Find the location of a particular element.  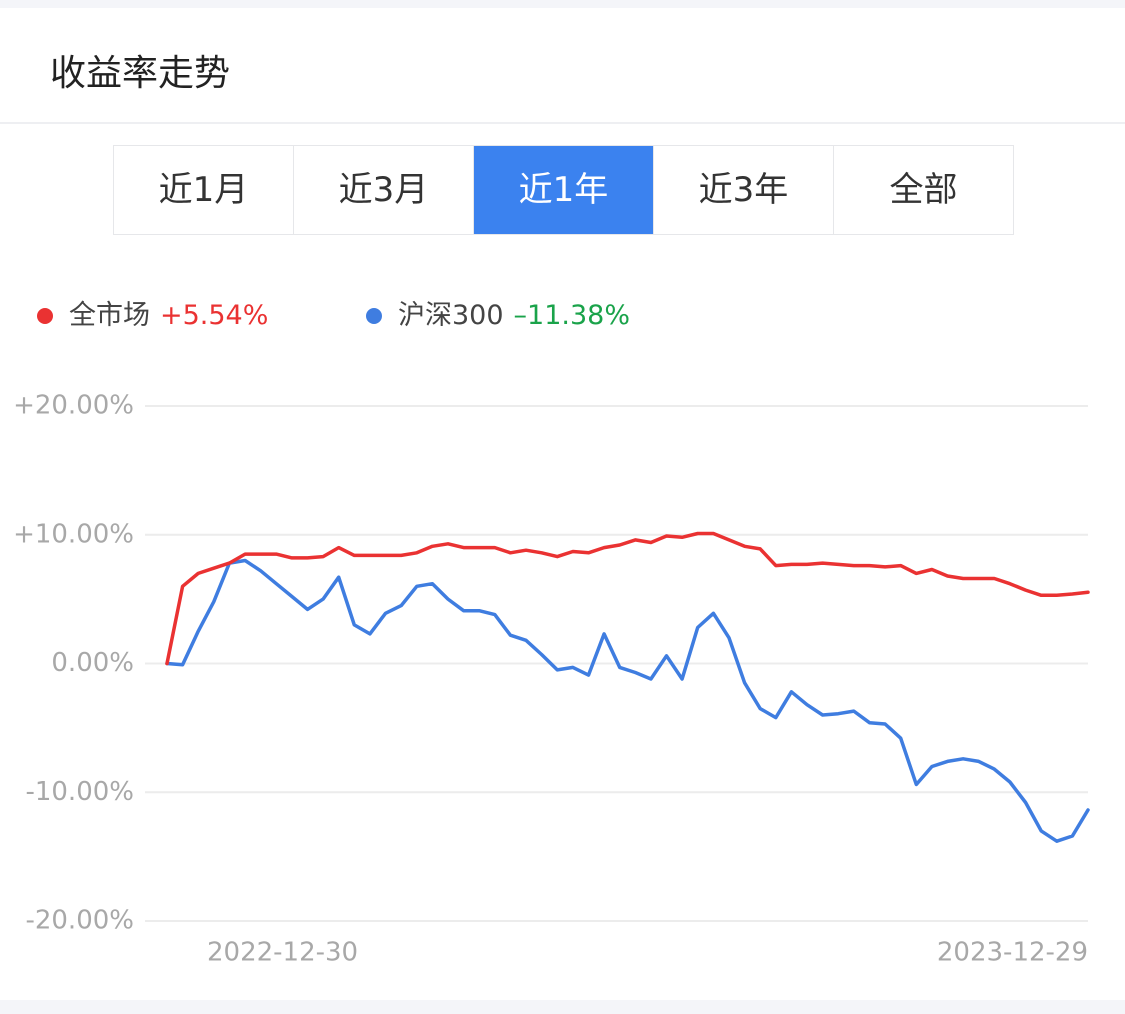

tab-bar: 近1月 近3月 近1年 近3年 全部 is located at coordinates (563, 190).